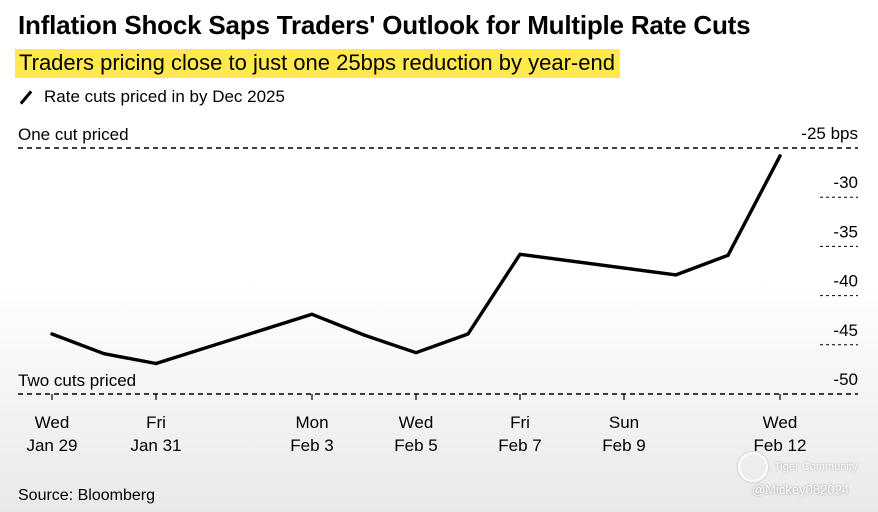 The image size is (878, 512). Describe the element at coordinates (51, 445) in the screenshot. I see `x-tick-date-0: Jan 29` at that location.